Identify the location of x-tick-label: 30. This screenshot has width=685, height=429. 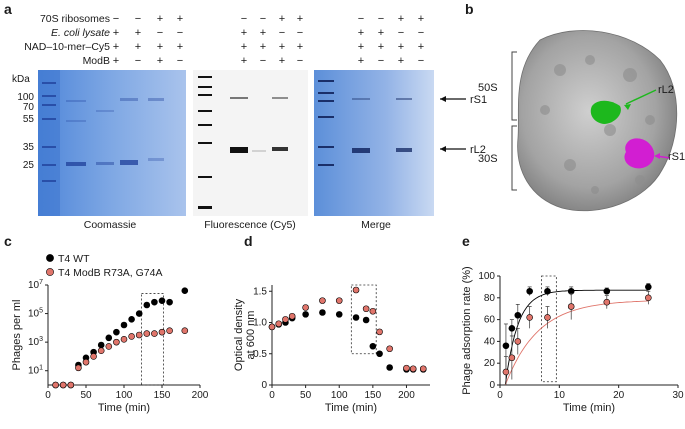
(678, 395).